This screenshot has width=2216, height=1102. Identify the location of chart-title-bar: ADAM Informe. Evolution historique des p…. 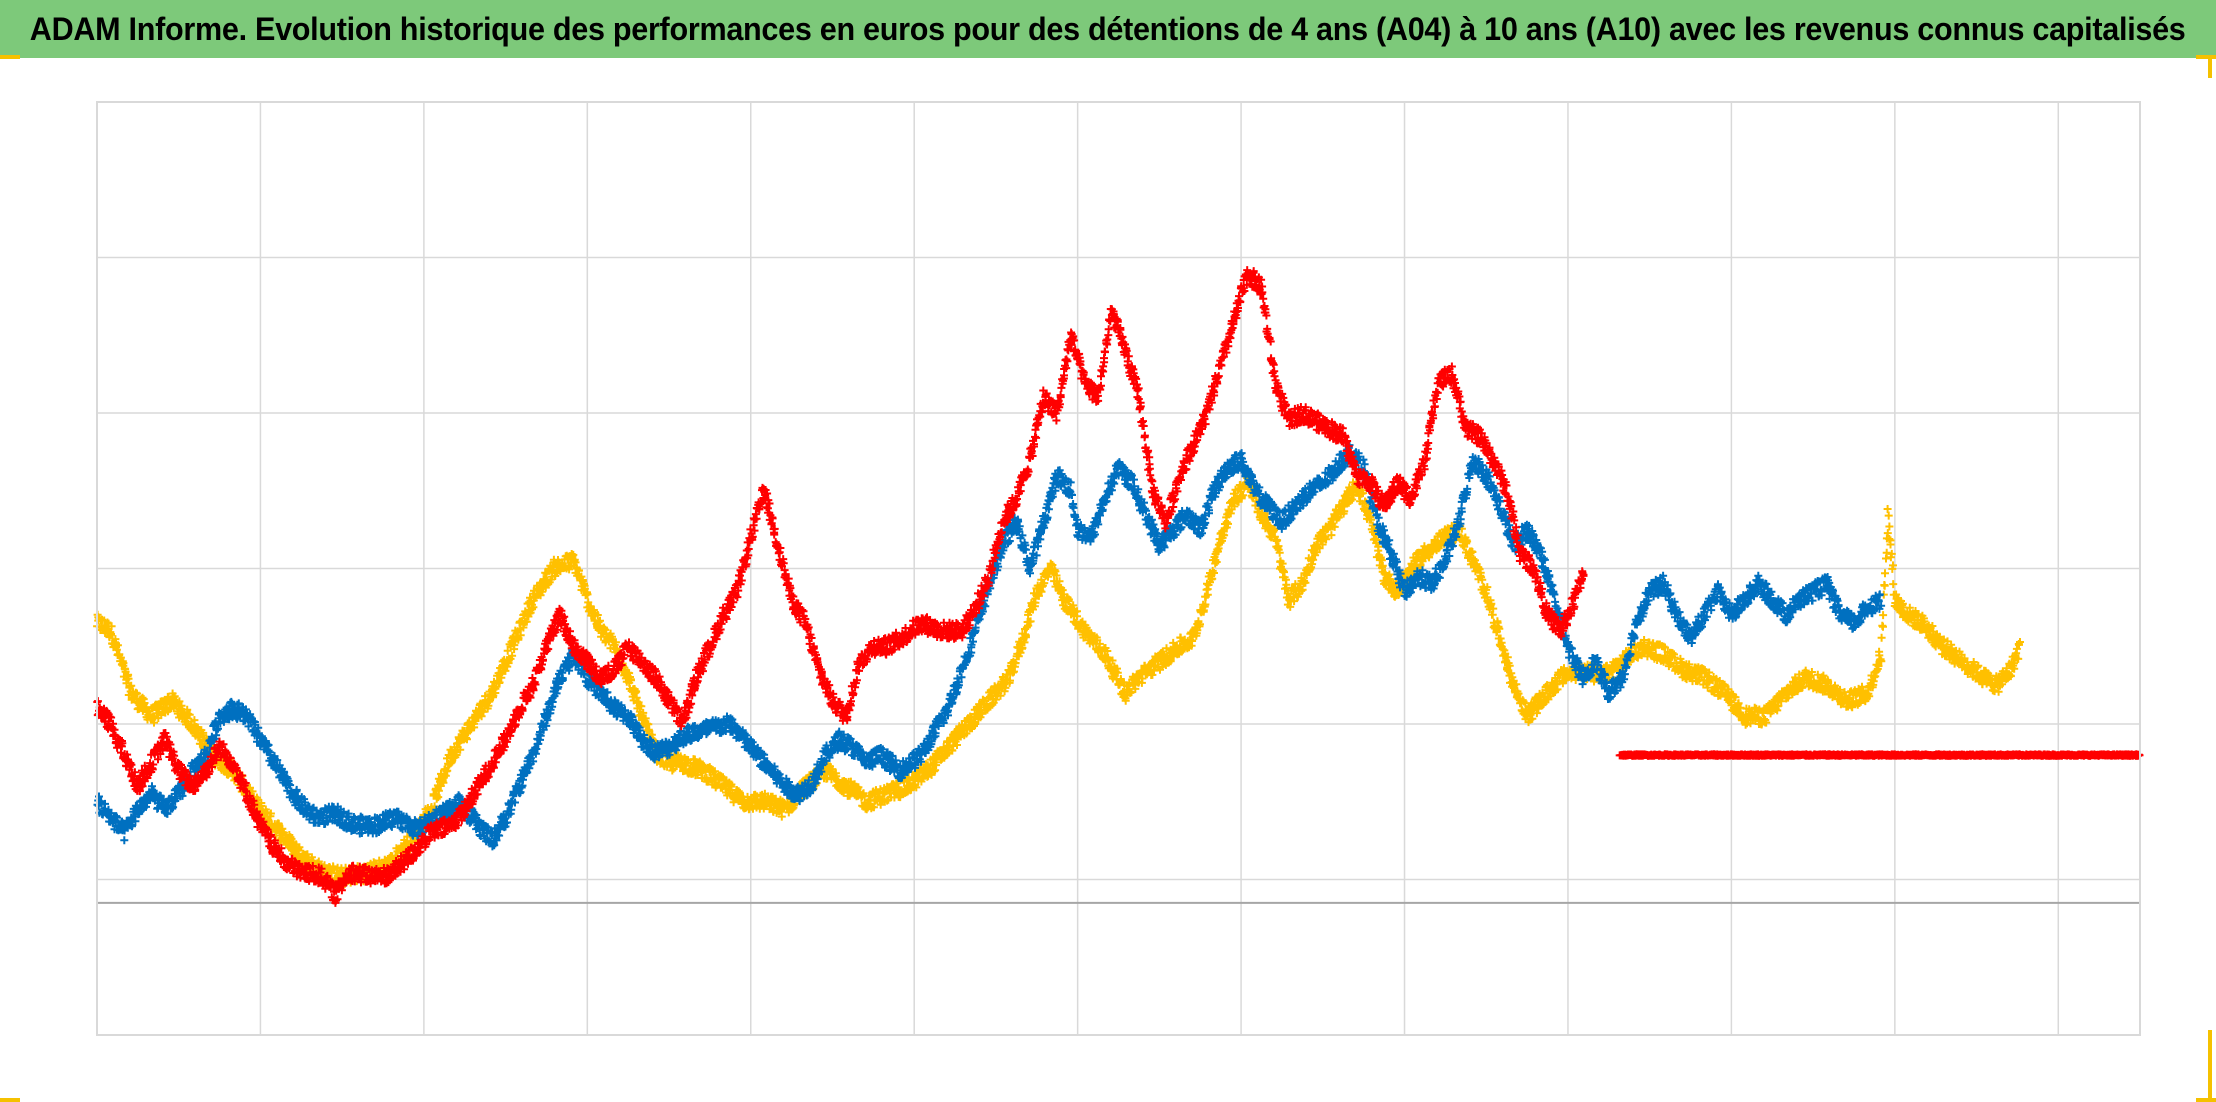
(1108, 29).